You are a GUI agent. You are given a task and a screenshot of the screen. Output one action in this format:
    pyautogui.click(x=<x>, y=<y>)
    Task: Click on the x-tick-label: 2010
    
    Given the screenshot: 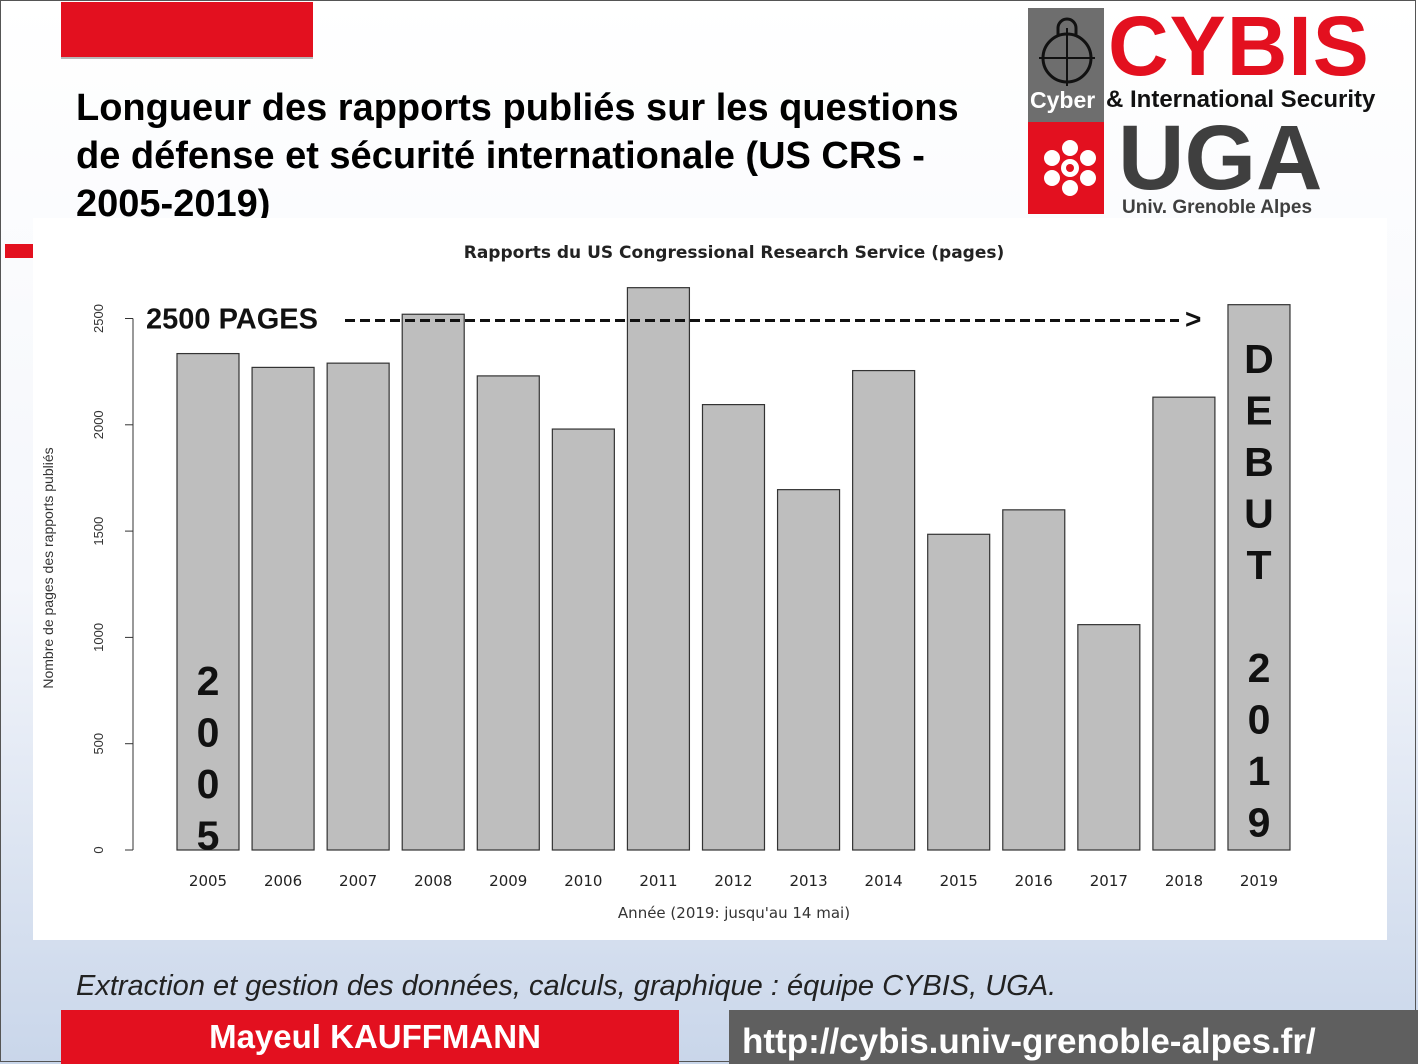 What is the action you would take?
    pyautogui.click(x=583, y=881)
    